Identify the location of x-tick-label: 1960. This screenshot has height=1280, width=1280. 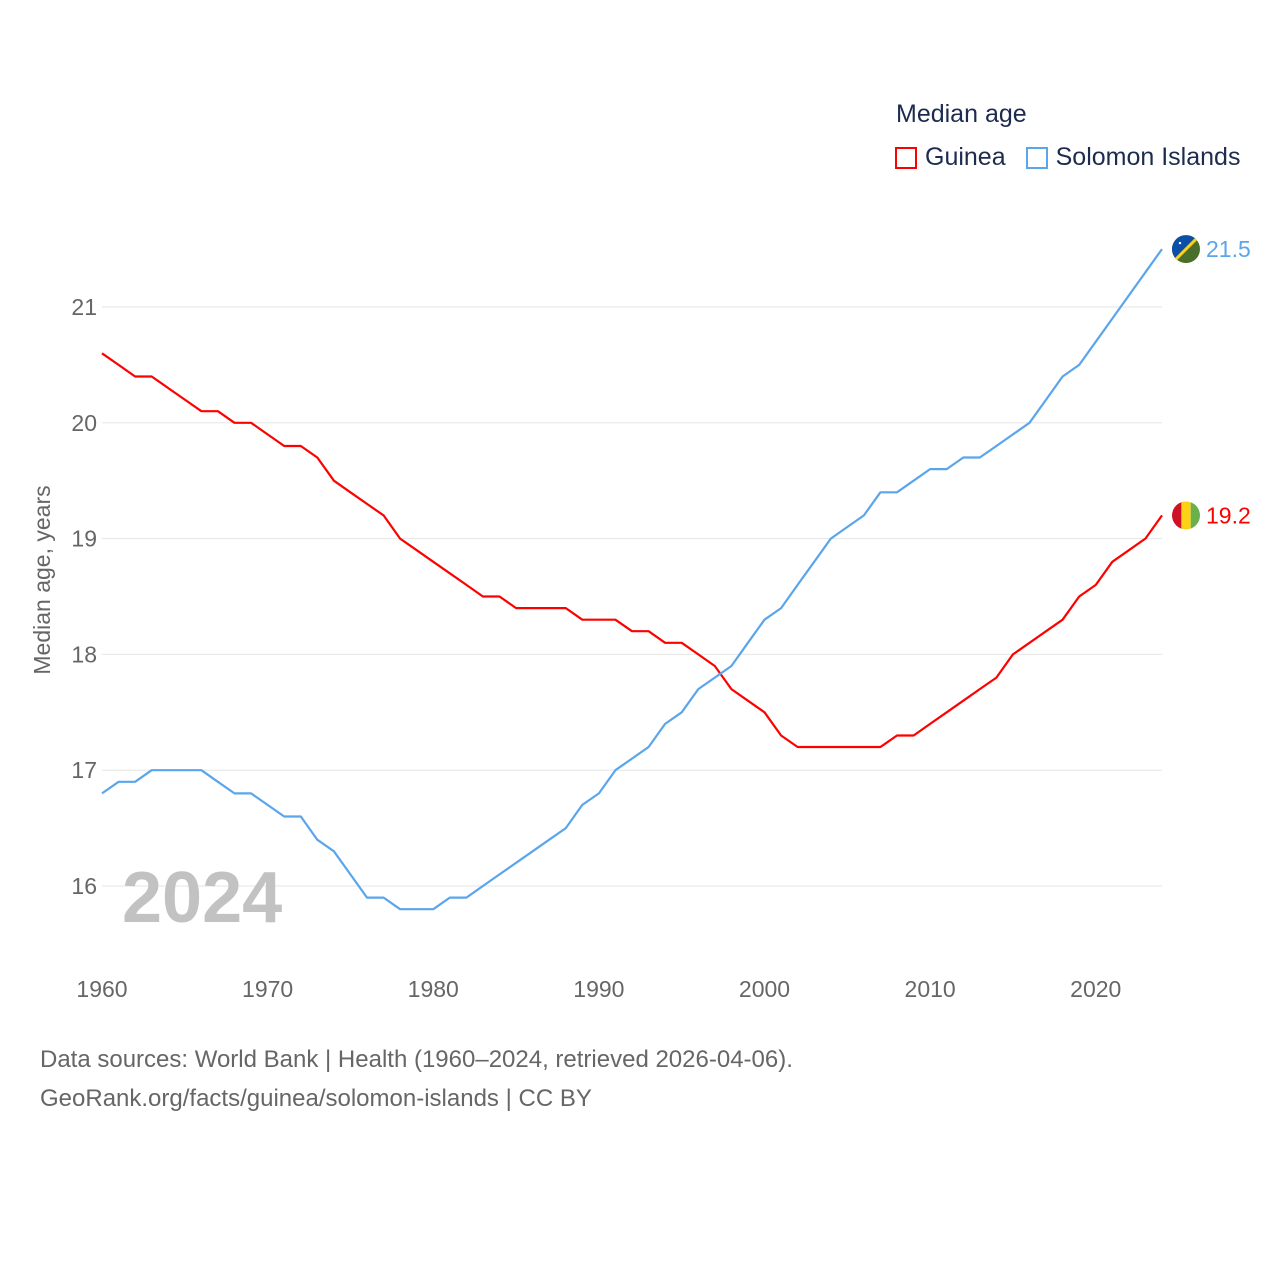
(101, 989).